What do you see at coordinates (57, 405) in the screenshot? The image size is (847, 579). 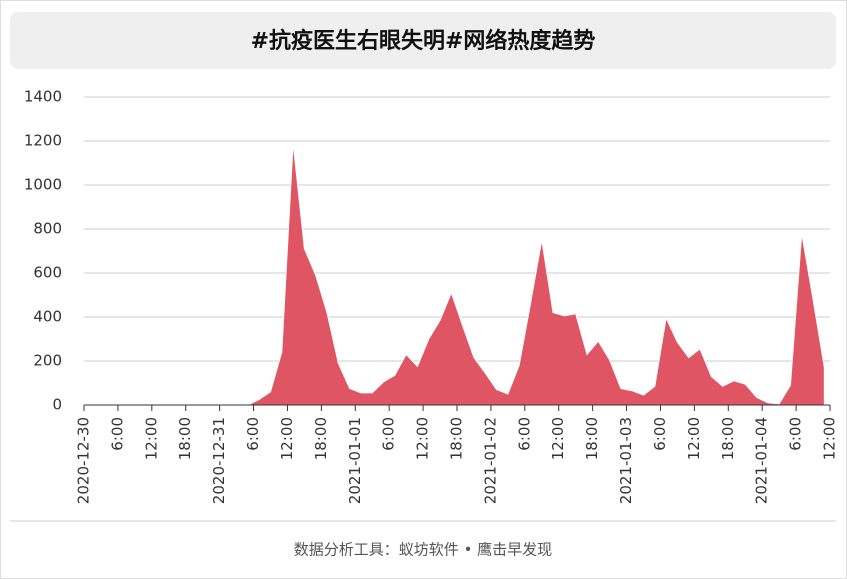 I see `y-tick-label: 0` at bounding box center [57, 405].